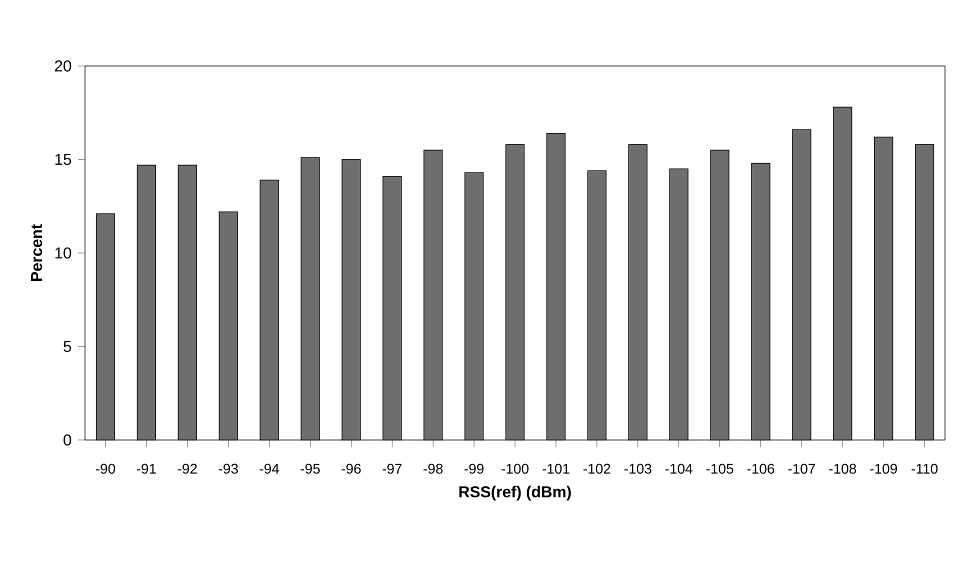 The height and width of the screenshot is (572, 959). Describe the element at coordinates (556, 469) in the screenshot. I see `x-tick-label: -101` at that location.